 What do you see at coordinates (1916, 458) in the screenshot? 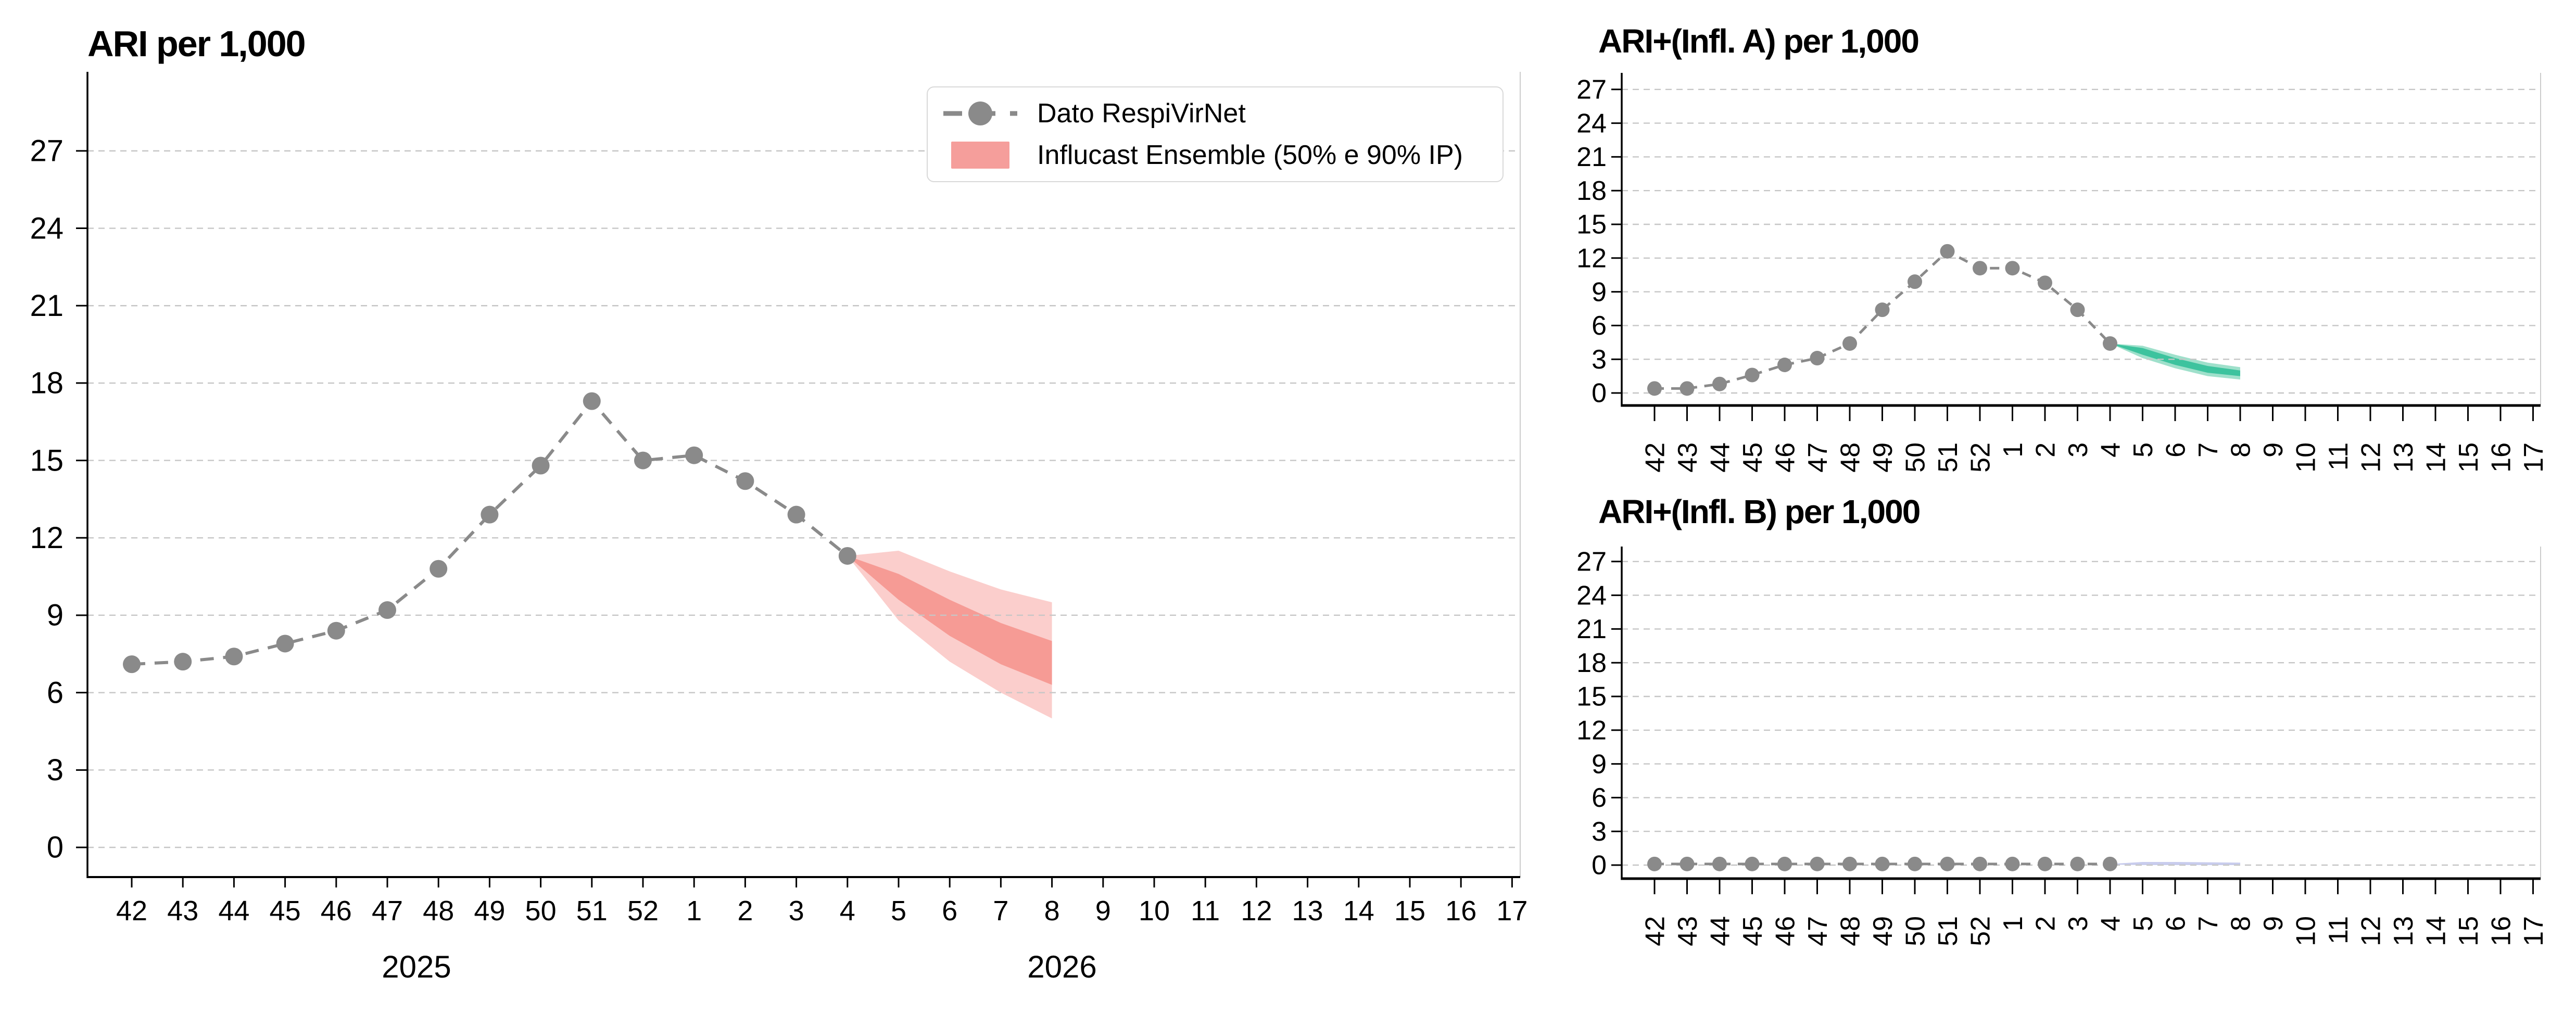
I see `svg-text: 50` at bounding box center [1916, 458].